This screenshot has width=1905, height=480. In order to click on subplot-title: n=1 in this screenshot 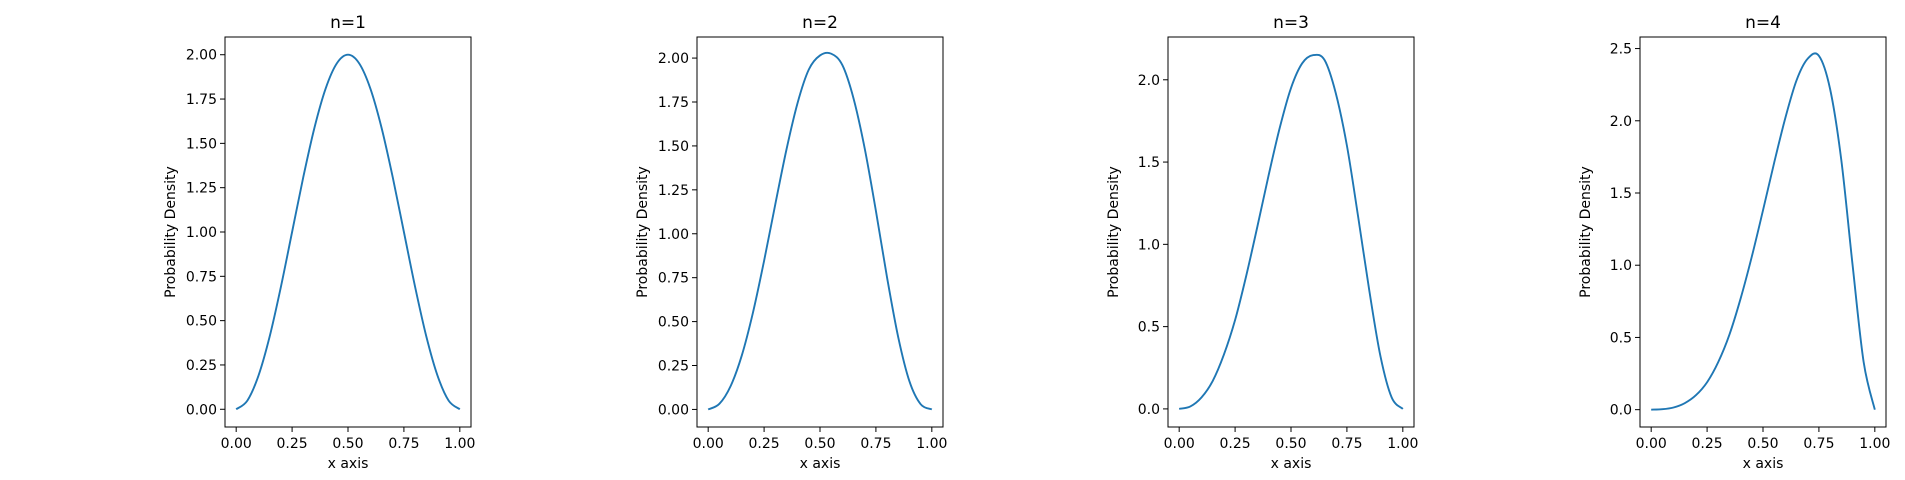, I will do `click(348, 23)`.